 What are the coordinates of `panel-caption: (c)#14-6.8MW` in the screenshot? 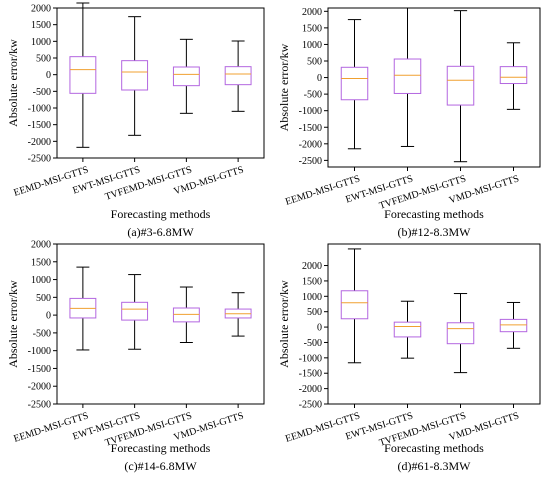 It's located at (160, 466).